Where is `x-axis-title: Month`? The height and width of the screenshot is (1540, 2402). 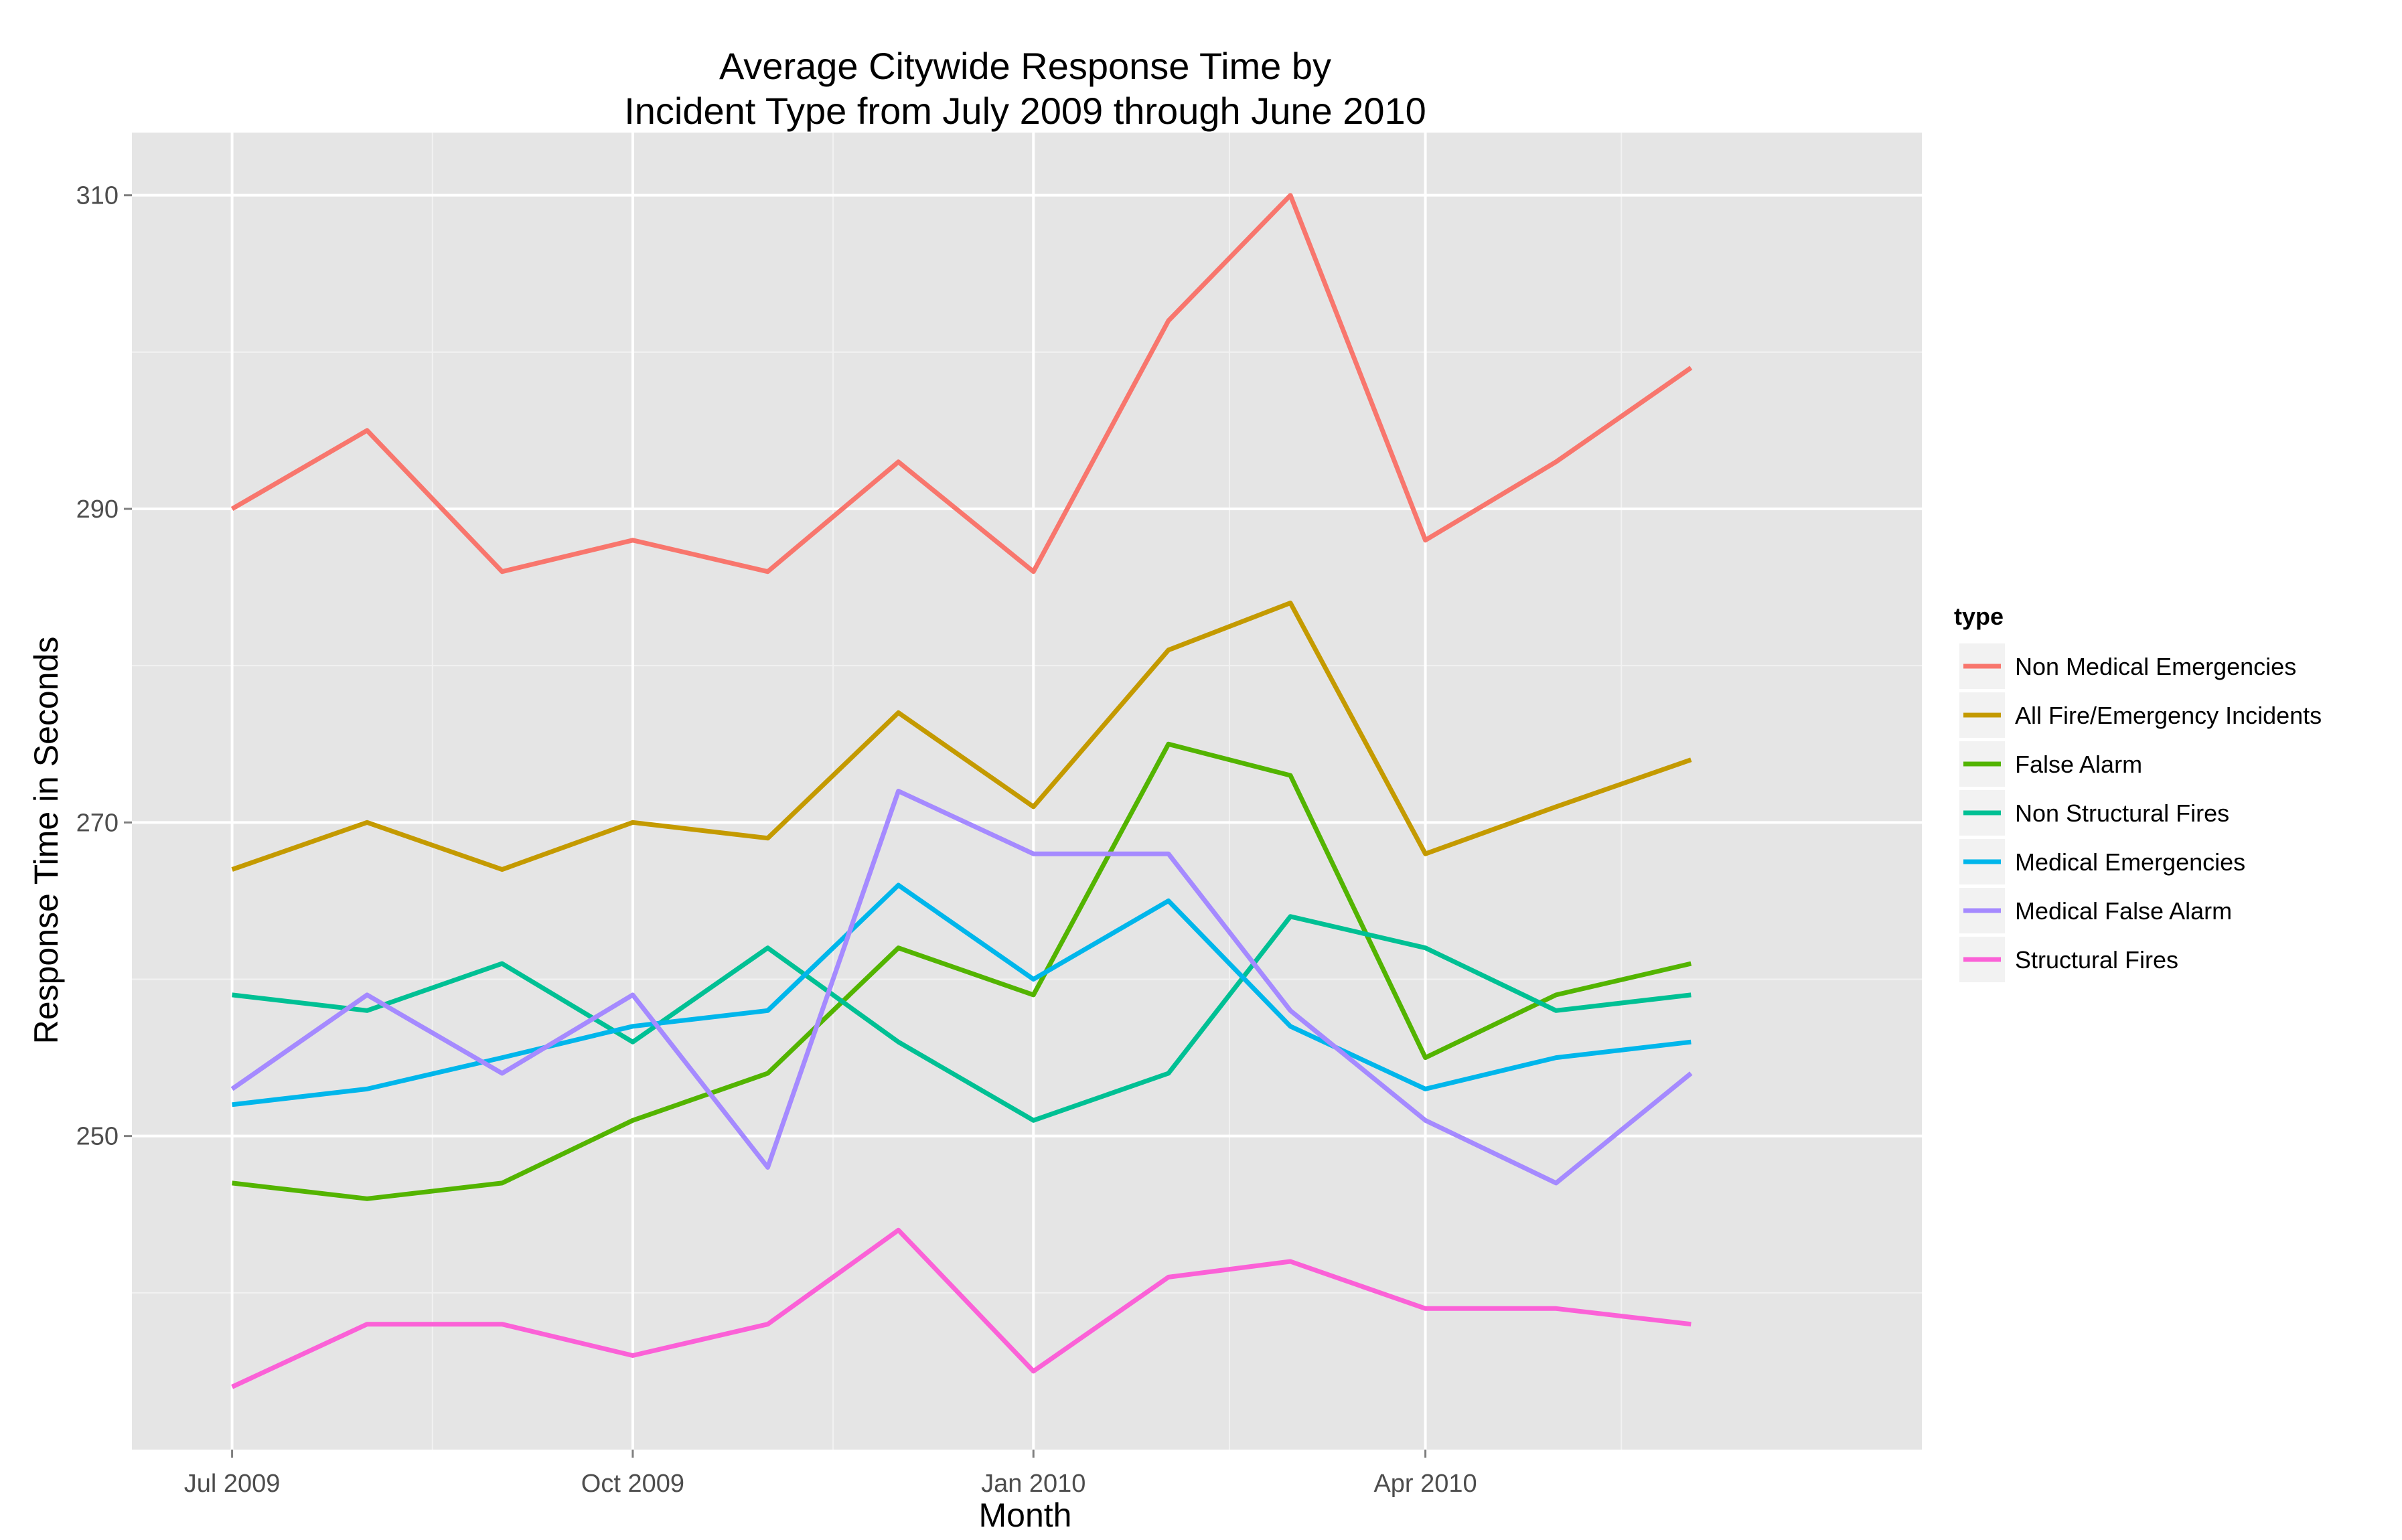 x-axis-title: Month is located at coordinates (1025, 1515).